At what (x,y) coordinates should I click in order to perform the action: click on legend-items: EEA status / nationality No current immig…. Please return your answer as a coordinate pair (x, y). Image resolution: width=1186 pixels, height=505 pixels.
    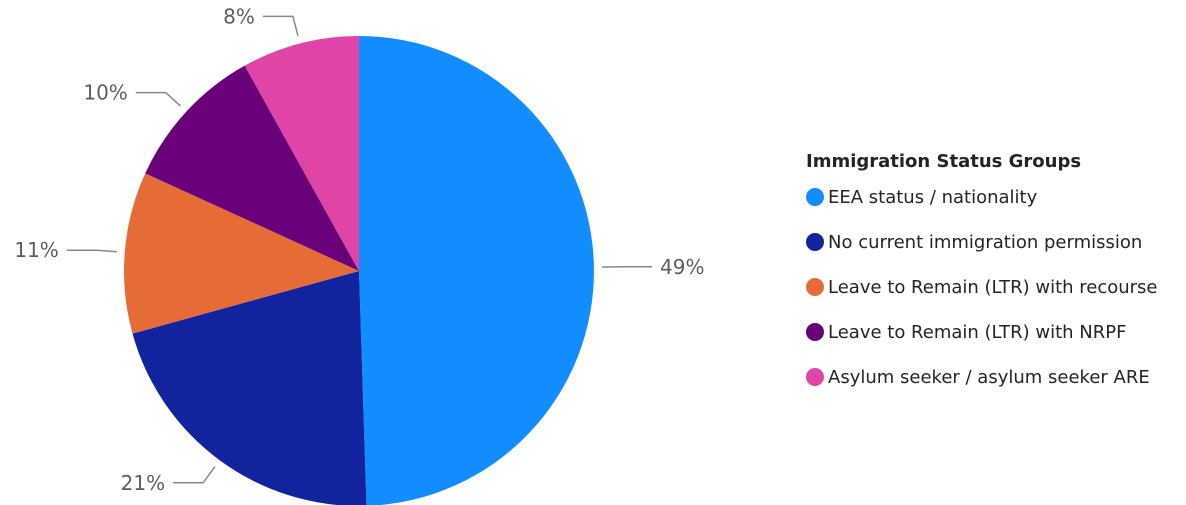
    Looking at the image, I should click on (982, 287).